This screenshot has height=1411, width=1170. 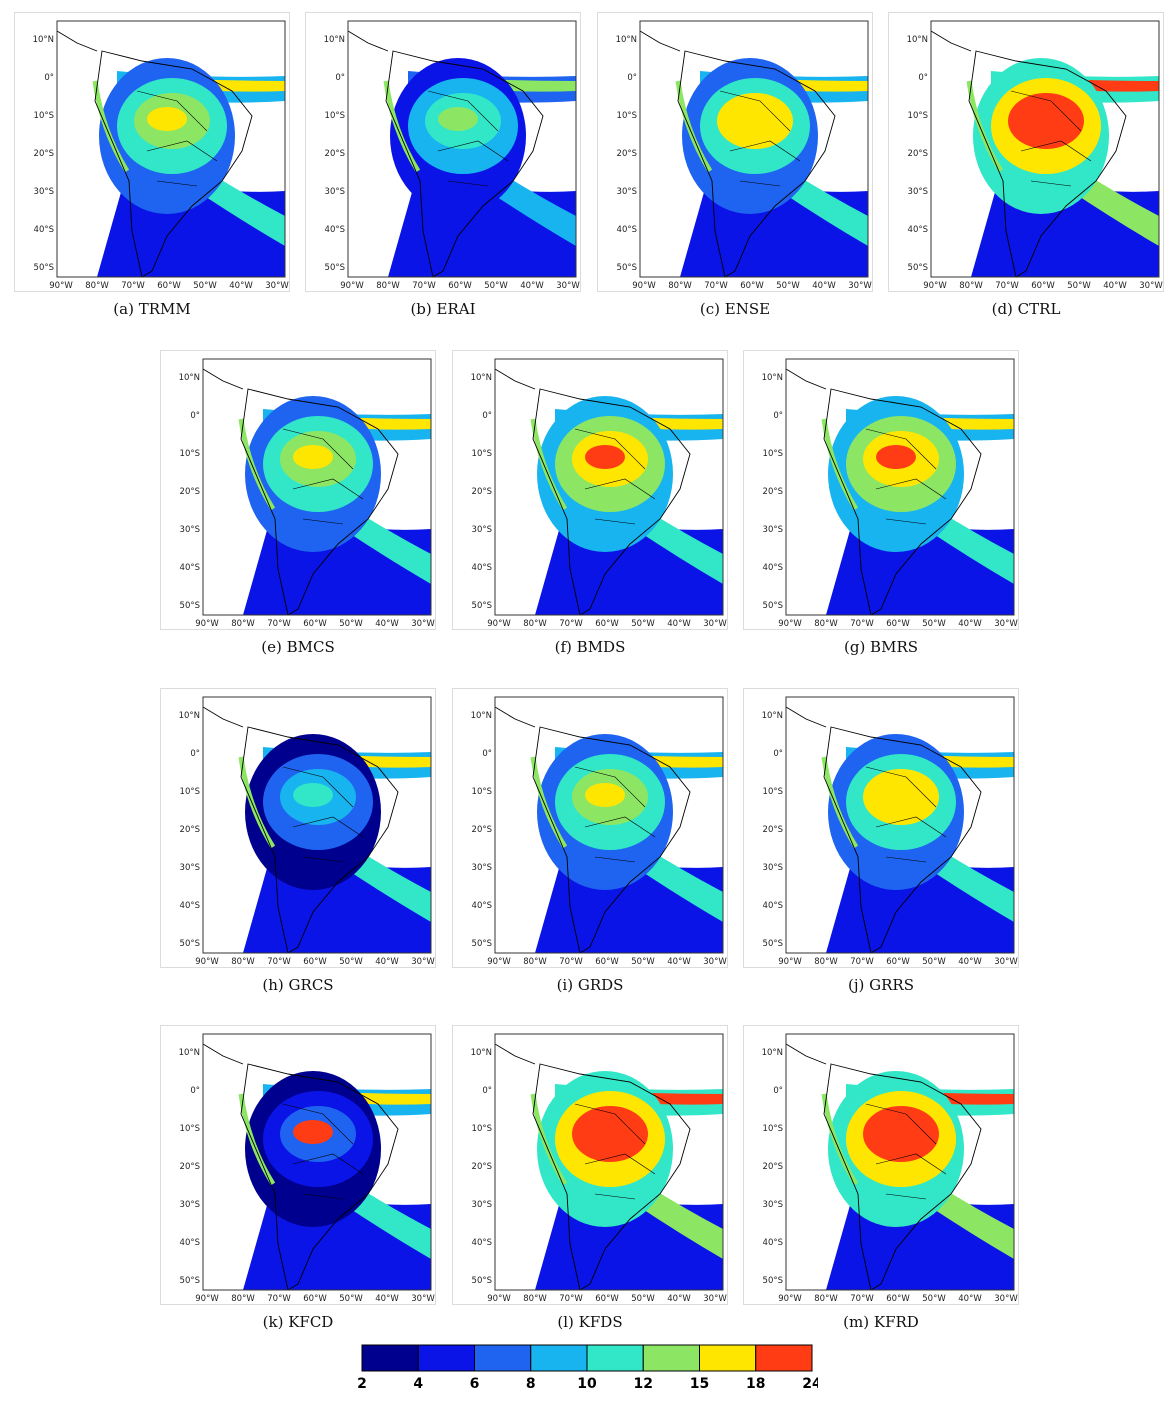 I want to click on colorbar-label: 10, so click(x=587, y=1384).